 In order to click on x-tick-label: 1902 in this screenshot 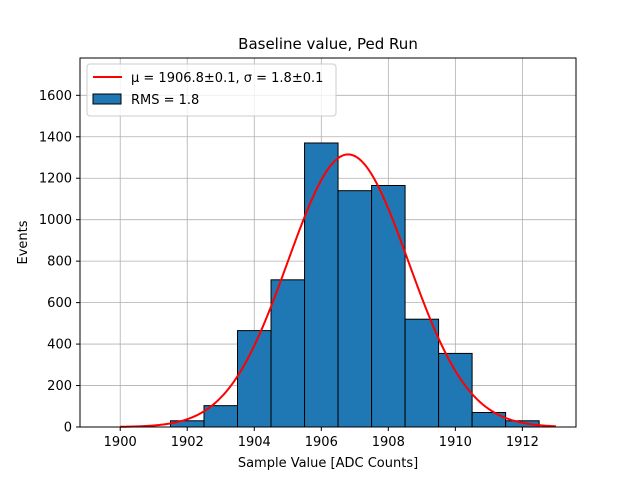, I will do `click(187, 442)`.